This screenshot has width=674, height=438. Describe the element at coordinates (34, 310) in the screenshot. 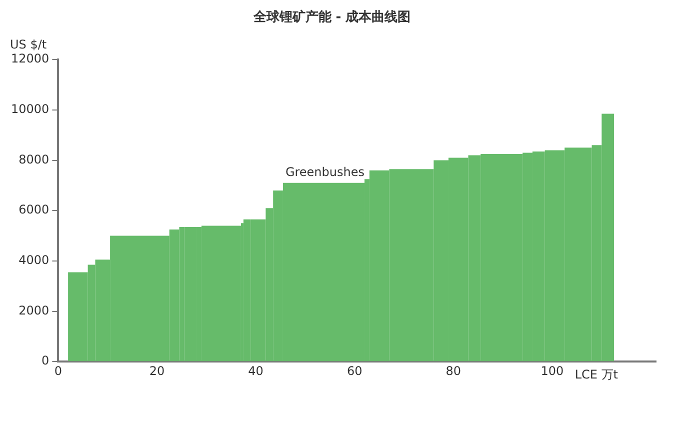

I see `y-tick-label: 2000` at that location.